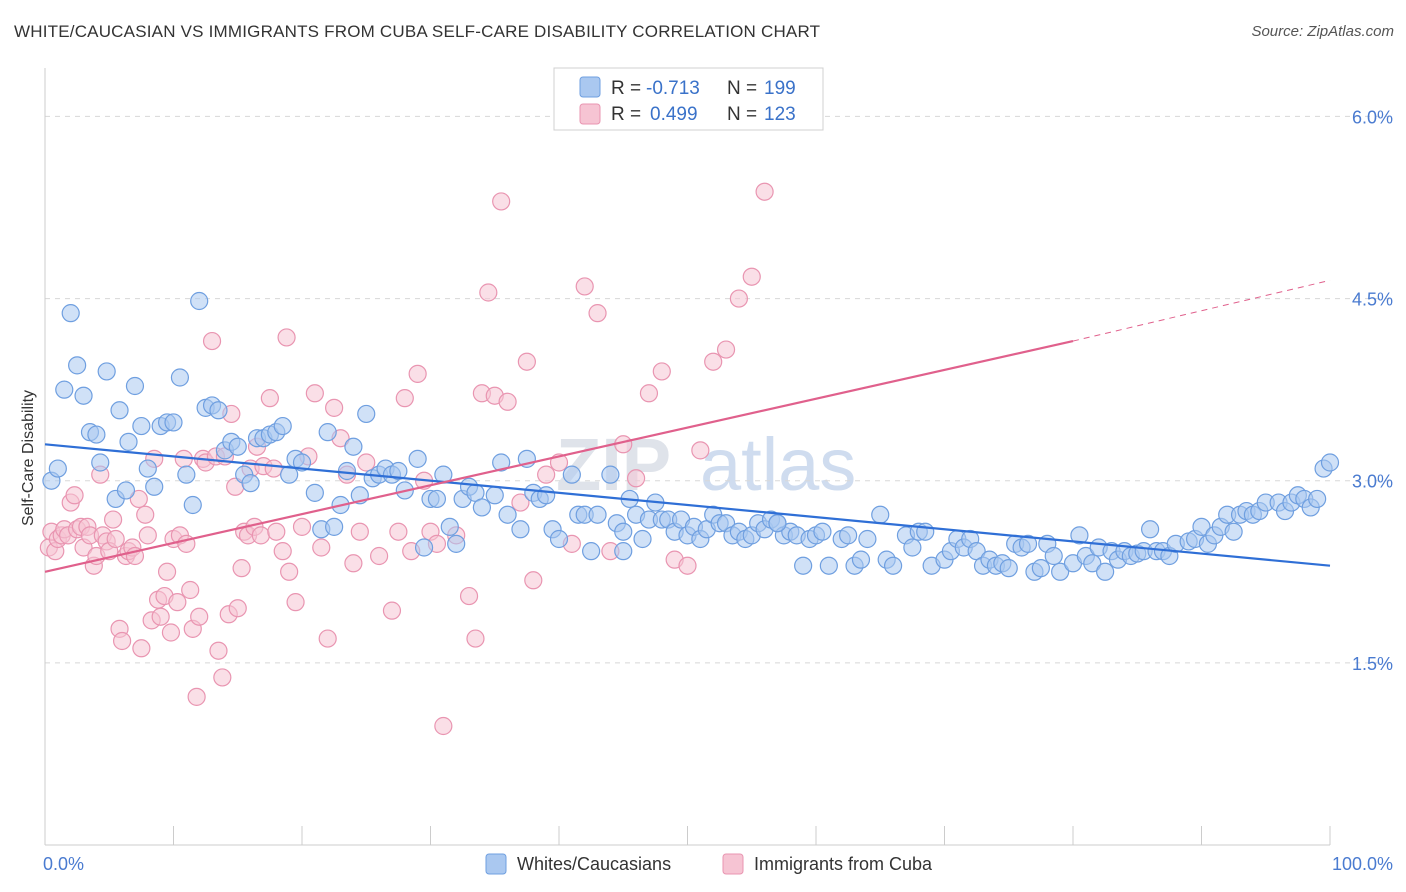 This screenshot has width=1406, height=892. I want to click on legend-n-label-2: N =, so click(742, 114).